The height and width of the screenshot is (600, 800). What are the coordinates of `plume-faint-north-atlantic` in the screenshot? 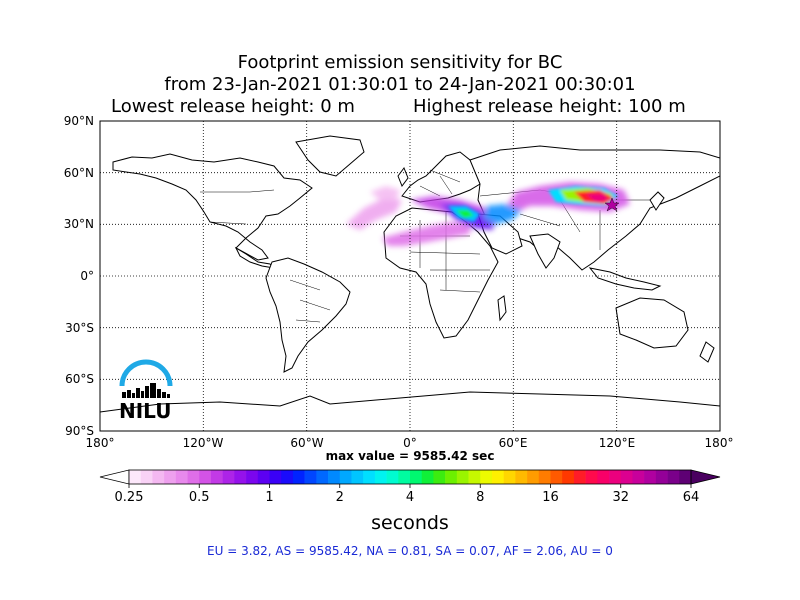 It's located at (385, 193).